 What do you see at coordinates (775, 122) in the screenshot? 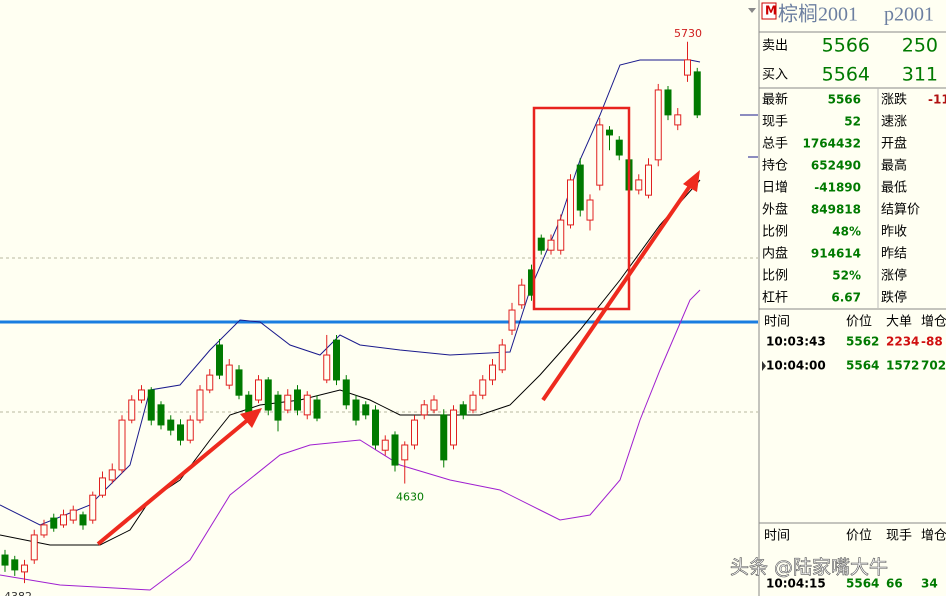
I see `field-label: 现手` at bounding box center [775, 122].